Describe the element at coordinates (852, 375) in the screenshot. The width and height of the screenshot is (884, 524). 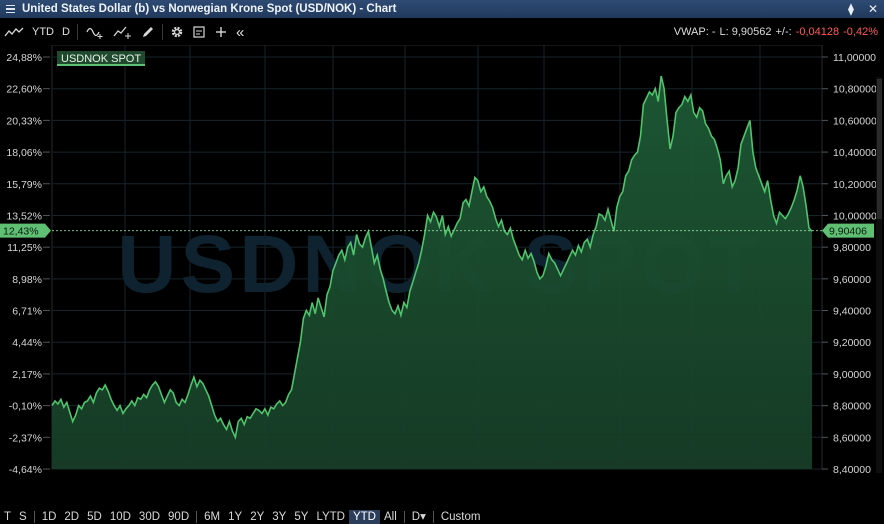
I see `right-tick-label: 9,00000` at that location.